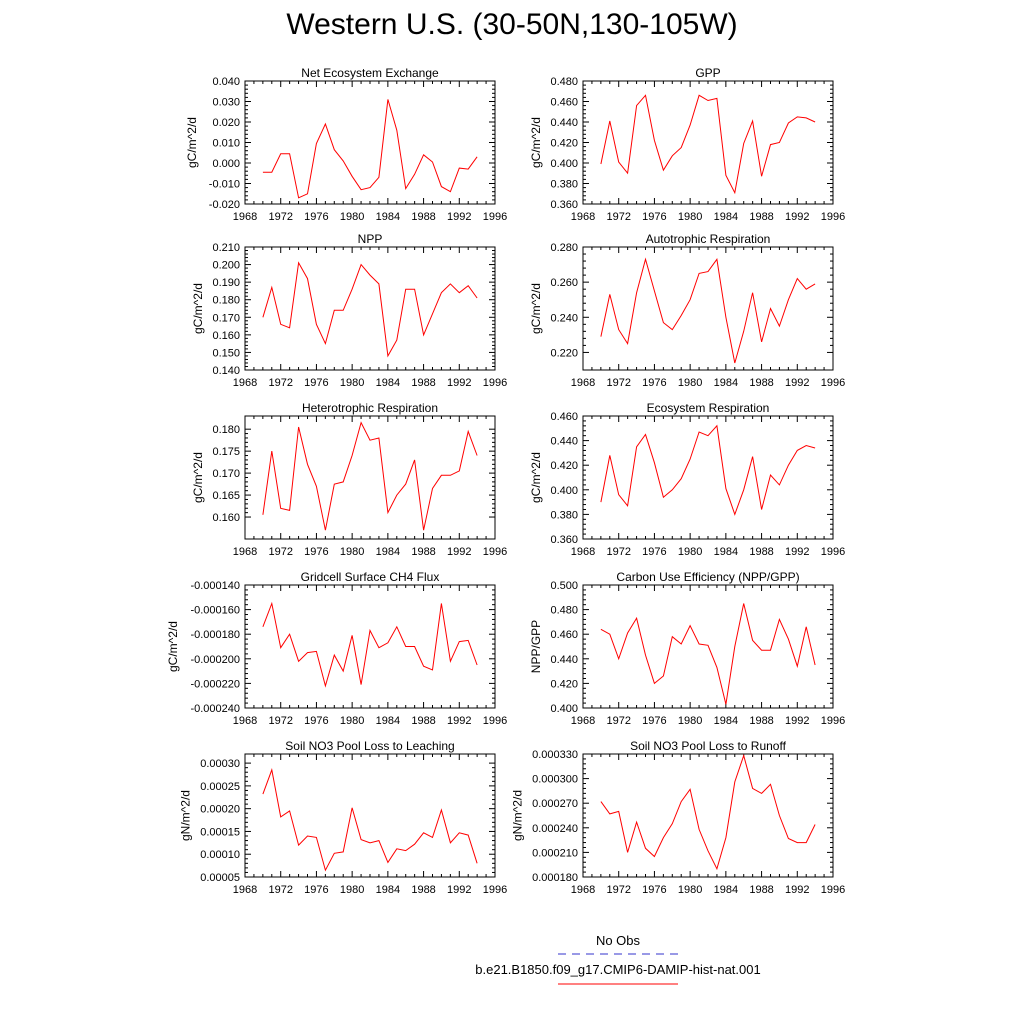 This screenshot has width=1024, height=1024. What do you see at coordinates (370, 73) in the screenshot?
I see `panel-title: Net Ecosystem Exchange` at bounding box center [370, 73].